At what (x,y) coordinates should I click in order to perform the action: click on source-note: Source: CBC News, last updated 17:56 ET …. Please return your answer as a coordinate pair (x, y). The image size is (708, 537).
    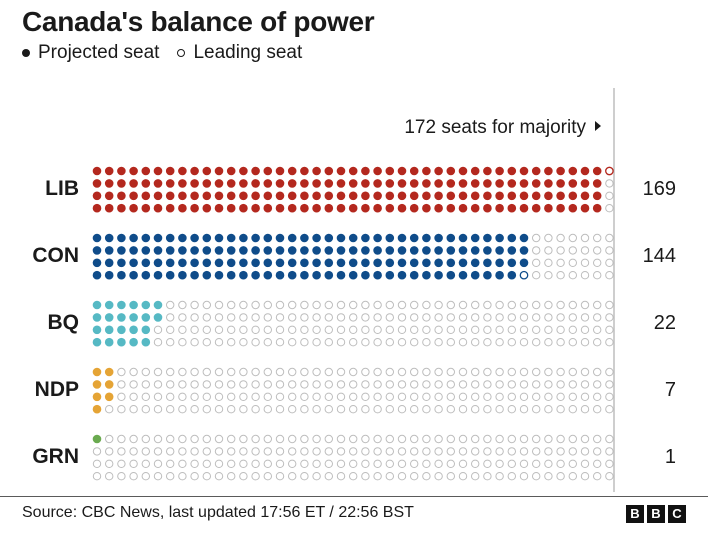
    Looking at the image, I should click on (218, 512).